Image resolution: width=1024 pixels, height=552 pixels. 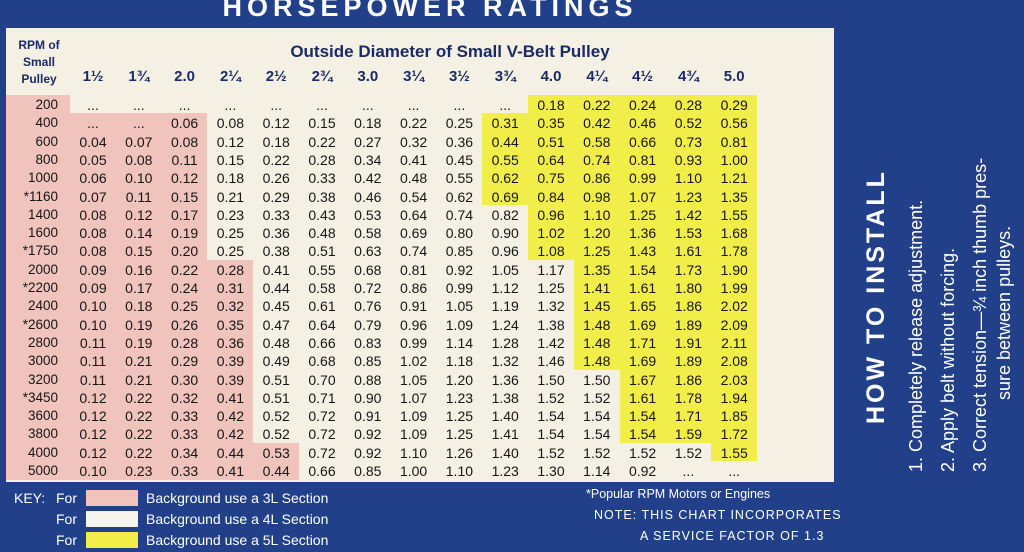 I want to click on horsepower-cell: 0.10, so click(x=93, y=471).